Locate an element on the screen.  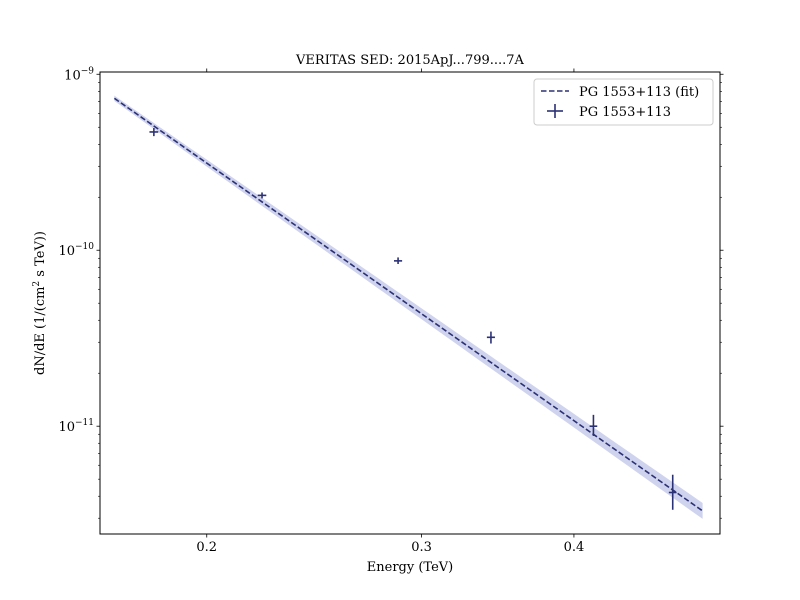
legend-fit-label: PG 1553+113 (fit) is located at coordinates (639, 92).